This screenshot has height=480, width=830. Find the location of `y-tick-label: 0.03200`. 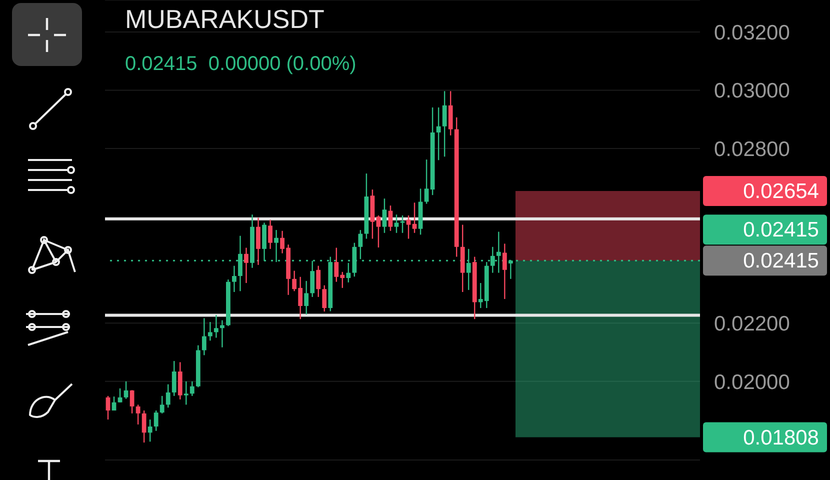

y-tick-label: 0.03200 is located at coordinates (752, 32).